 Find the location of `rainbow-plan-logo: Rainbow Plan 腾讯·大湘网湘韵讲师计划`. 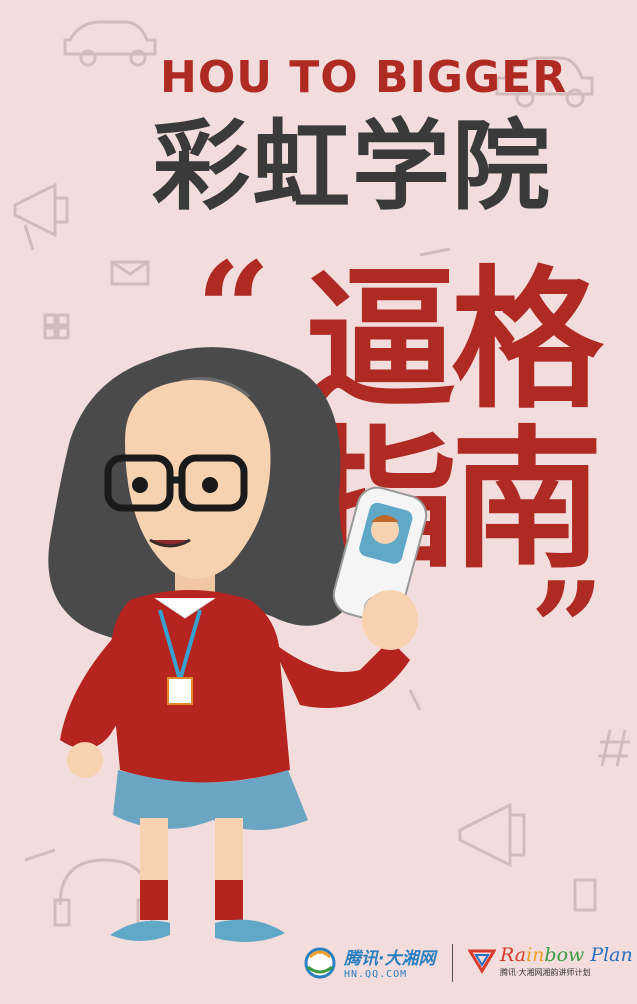

rainbow-plan-logo: Rainbow Plan 腾讯·大湘网湘韵讲师计划 is located at coordinates (550, 961).